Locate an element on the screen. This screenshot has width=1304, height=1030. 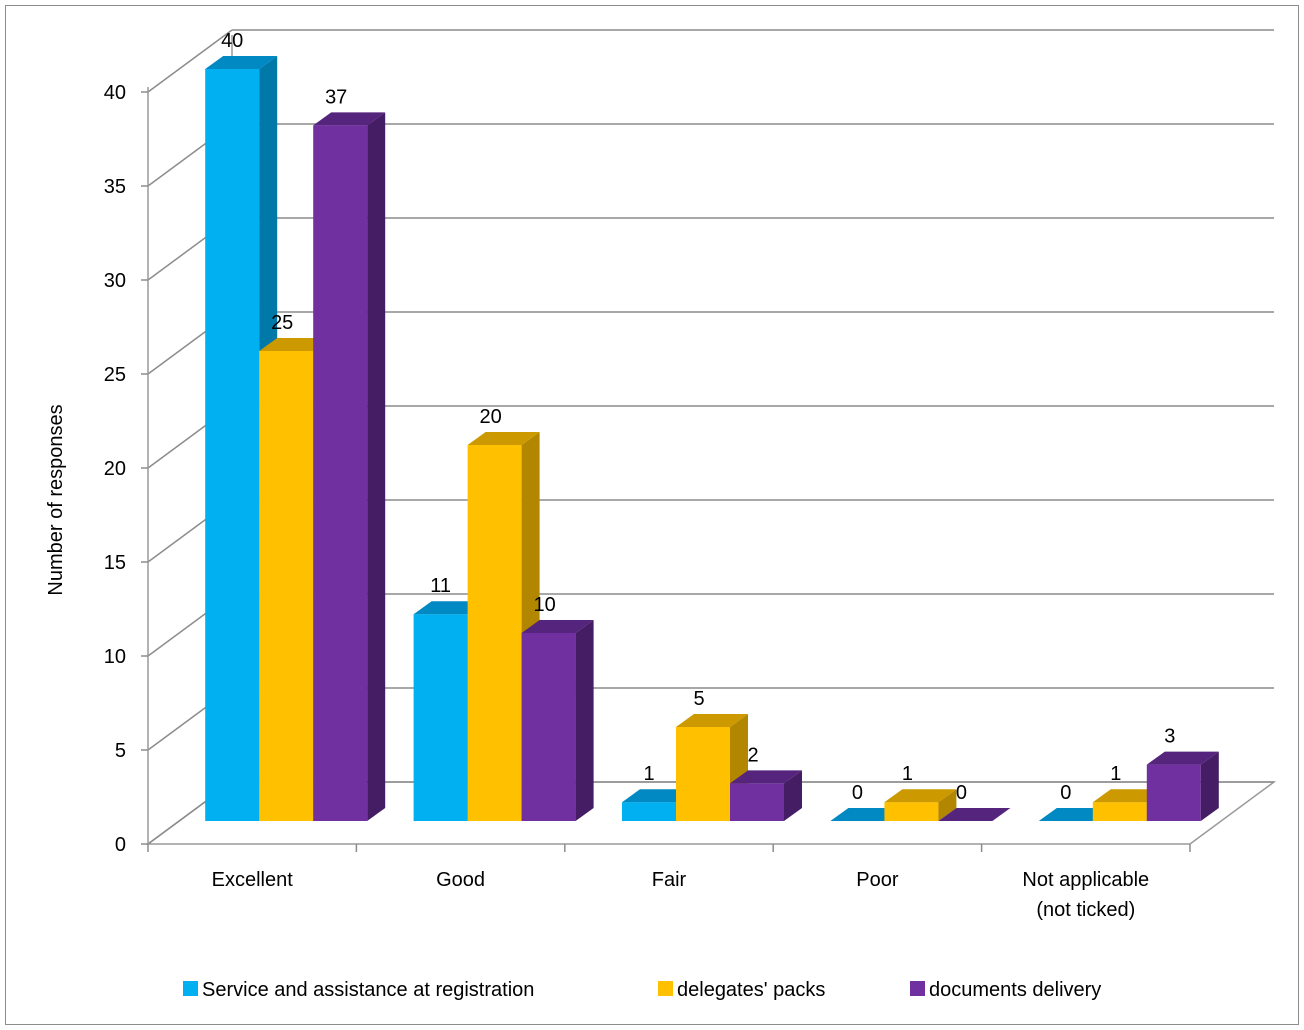
x-category-label: Fair is located at coordinates (669, 880).